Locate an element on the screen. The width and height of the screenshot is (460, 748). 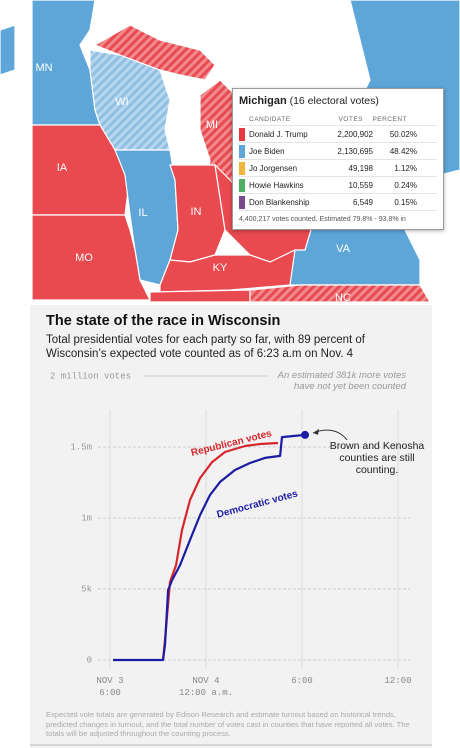
table-header: CANDIDATE VOTES PERCENT is located at coordinates (338, 119).